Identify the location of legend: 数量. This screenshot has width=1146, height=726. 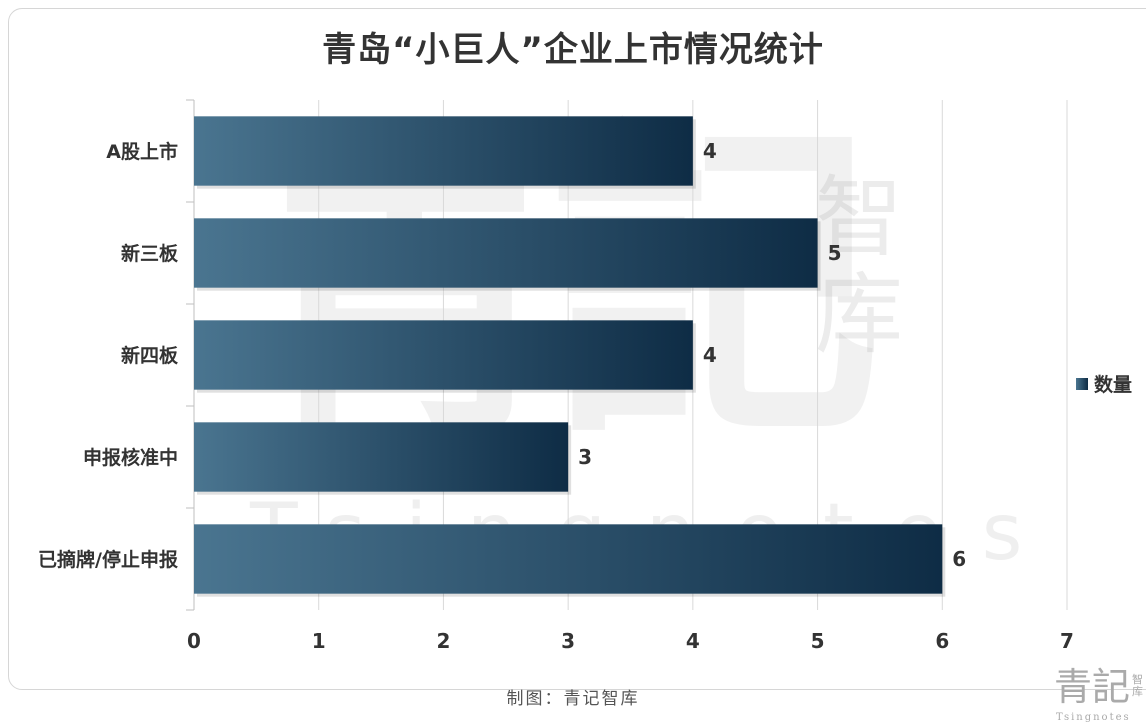
(1104, 383).